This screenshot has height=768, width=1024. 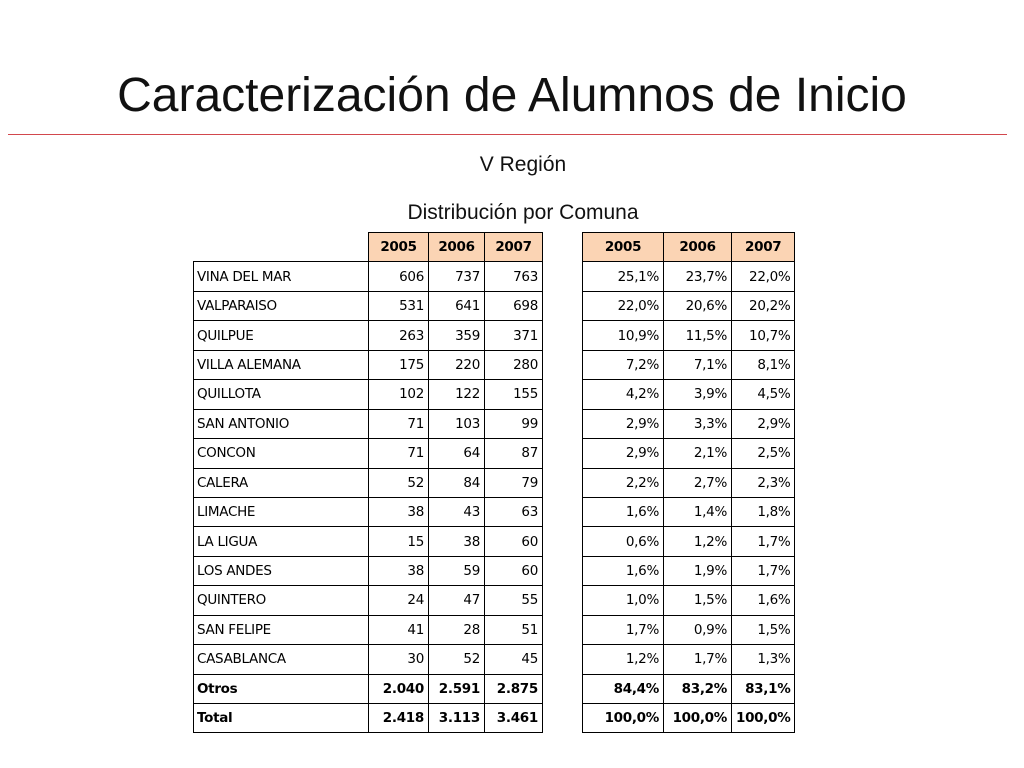 What do you see at coordinates (513, 512) in the screenshot?
I see `count-cell: 63` at bounding box center [513, 512].